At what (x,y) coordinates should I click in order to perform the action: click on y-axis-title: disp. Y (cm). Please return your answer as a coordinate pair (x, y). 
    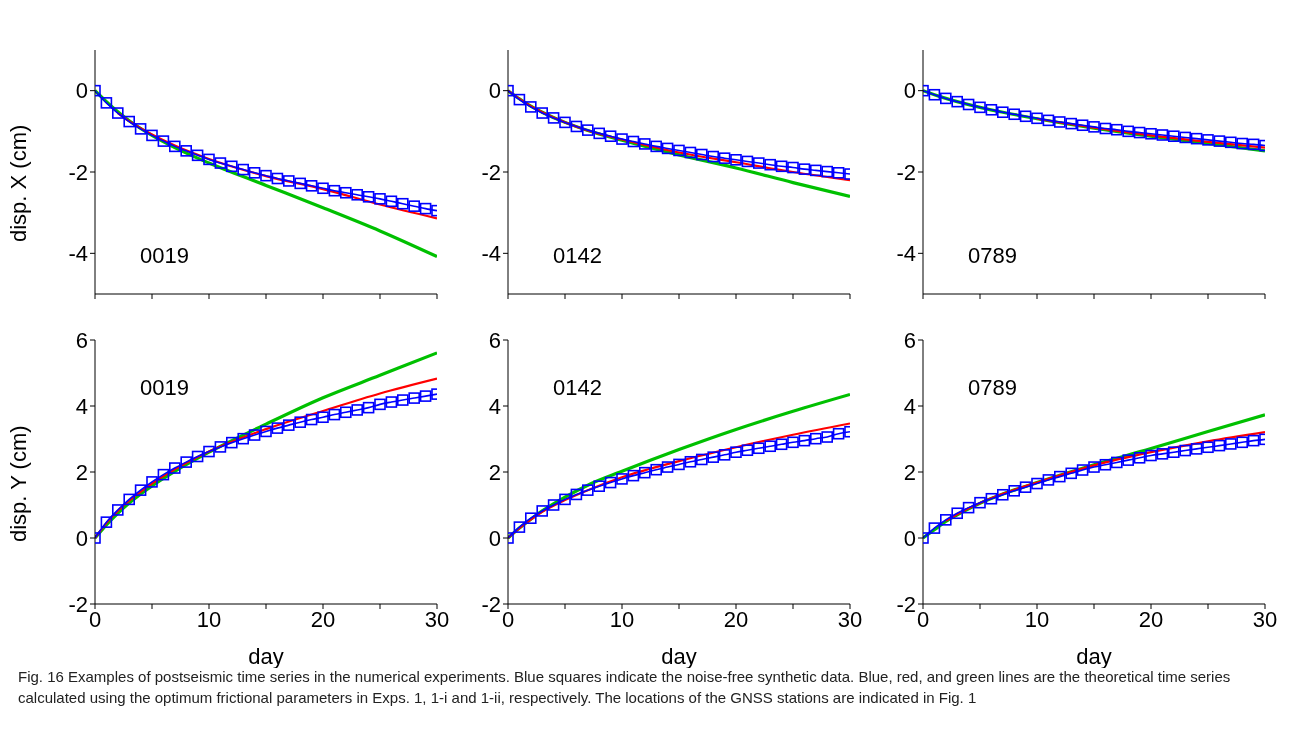
    Looking at the image, I should click on (18, 483).